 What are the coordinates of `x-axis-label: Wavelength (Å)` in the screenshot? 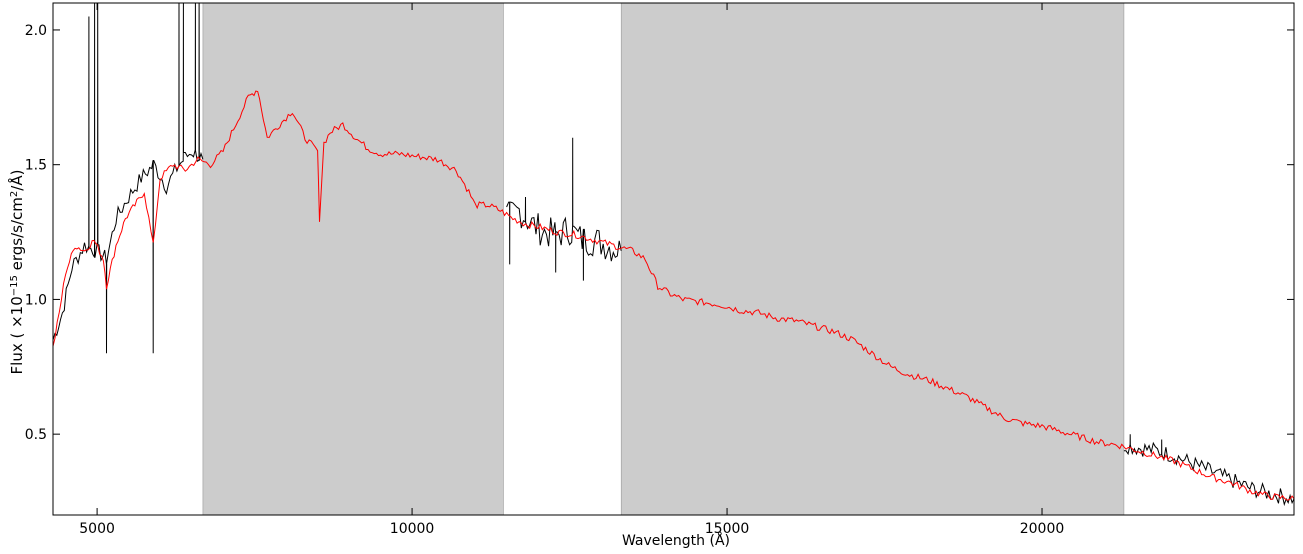 It's located at (676, 540).